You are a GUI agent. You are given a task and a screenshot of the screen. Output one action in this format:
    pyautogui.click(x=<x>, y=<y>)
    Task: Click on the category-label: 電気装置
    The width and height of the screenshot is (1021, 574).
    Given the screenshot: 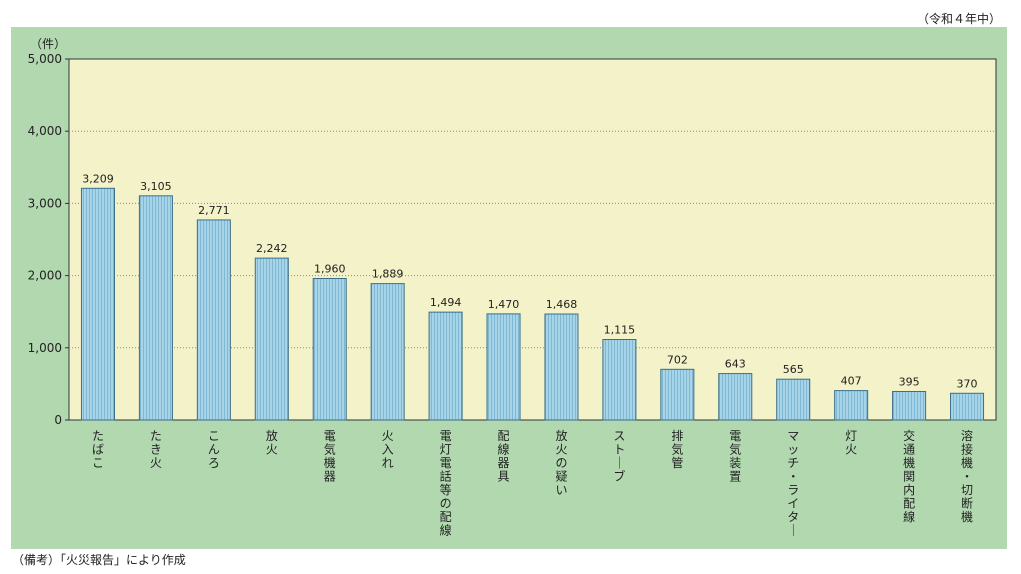 What is the action you would take?
    pyautogui.click(x=735, y=456)
    